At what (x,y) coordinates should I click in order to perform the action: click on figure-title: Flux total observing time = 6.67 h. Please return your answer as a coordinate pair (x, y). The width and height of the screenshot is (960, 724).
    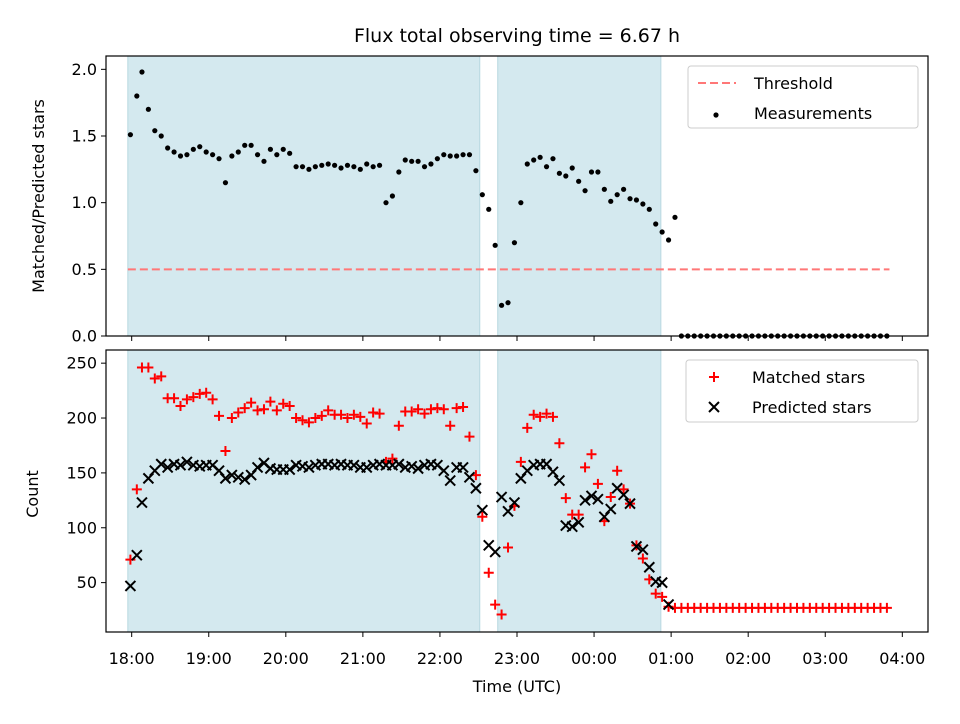
    Looking at the image, I should click on (517, 36).